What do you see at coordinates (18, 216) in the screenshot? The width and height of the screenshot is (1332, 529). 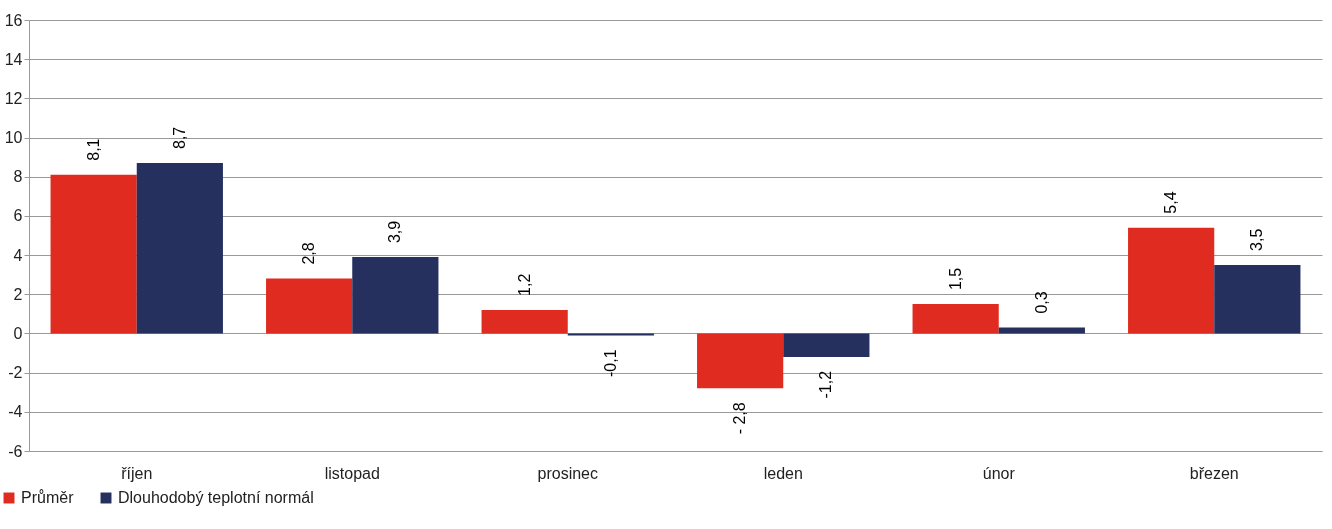 I see `y-tick-label: 6` at bounding box center [18, 216].